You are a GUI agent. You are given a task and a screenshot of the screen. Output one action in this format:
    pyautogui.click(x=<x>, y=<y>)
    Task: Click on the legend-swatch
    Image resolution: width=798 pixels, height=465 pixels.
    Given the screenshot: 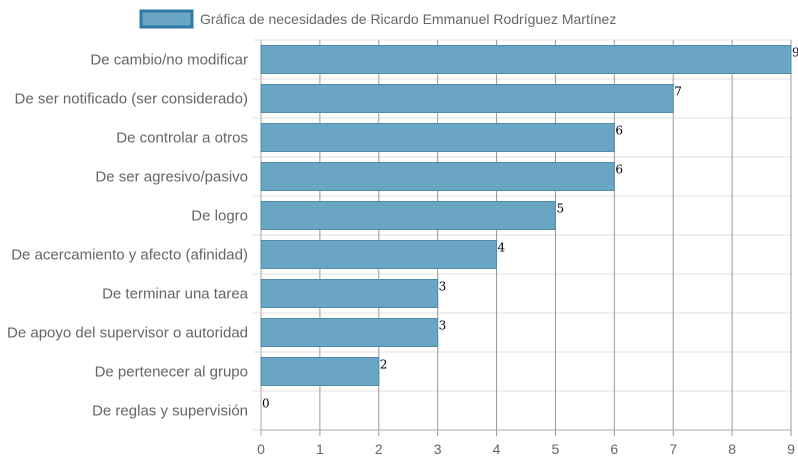 What is the action you would take?
    pyautogui.click(x=166, y=19)
    